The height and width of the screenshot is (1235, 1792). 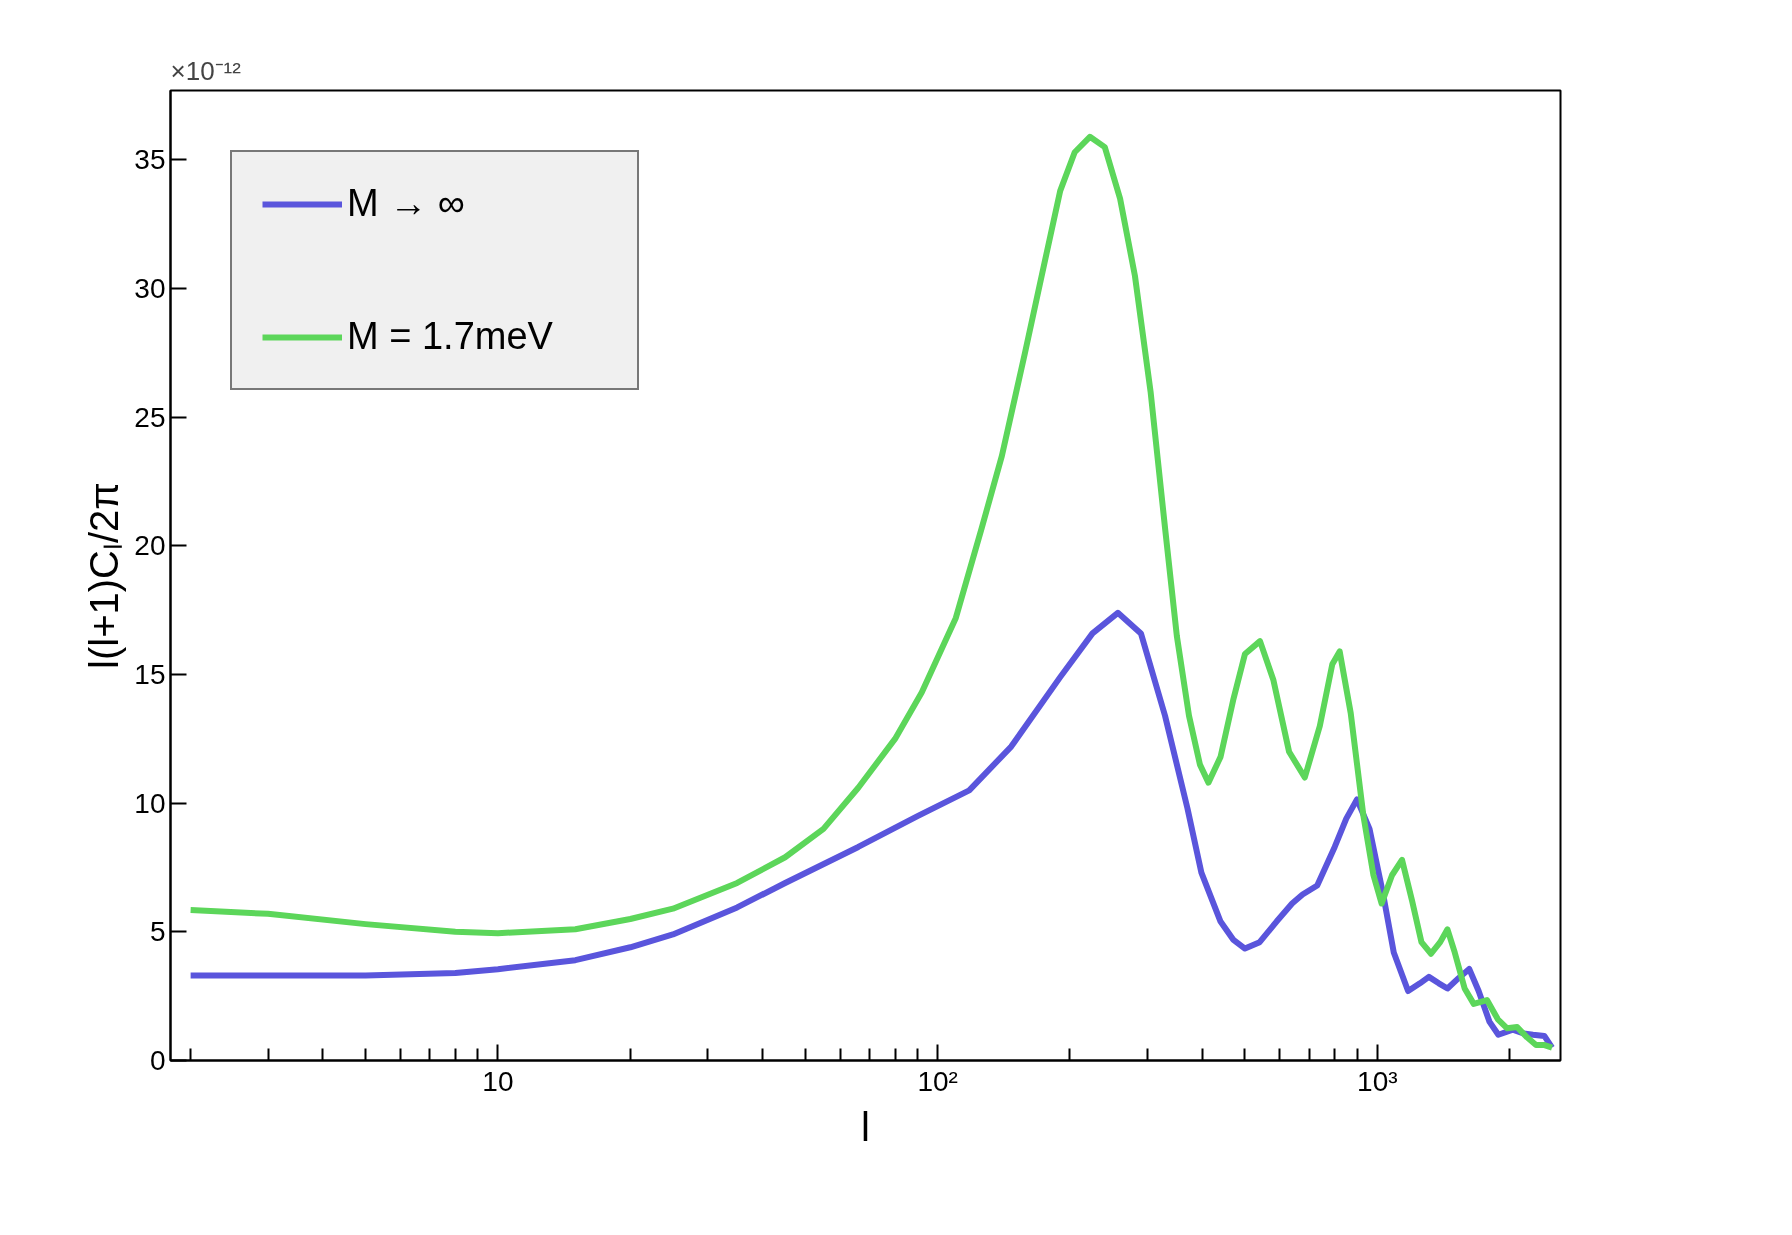 What do you see at coordinates (150, 675) in the screenshot?
I see `y-tick-label: 15` at bounding box center [150, 675].